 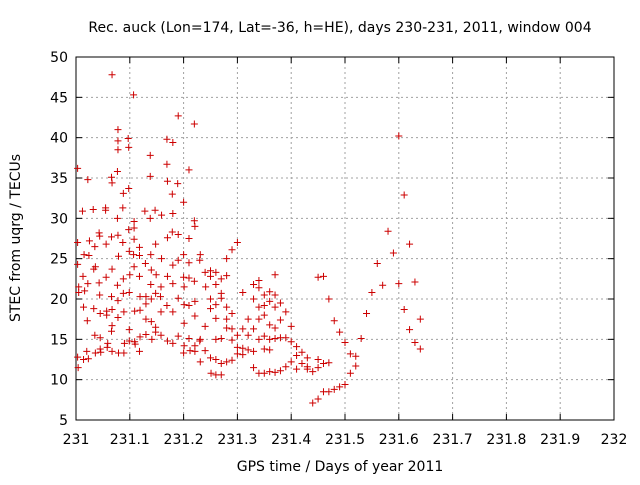 What do you see at coordinates (399, 440) in the screenshot?
I see `x-tick-label: 231.6` at bounding box center [399, 440].